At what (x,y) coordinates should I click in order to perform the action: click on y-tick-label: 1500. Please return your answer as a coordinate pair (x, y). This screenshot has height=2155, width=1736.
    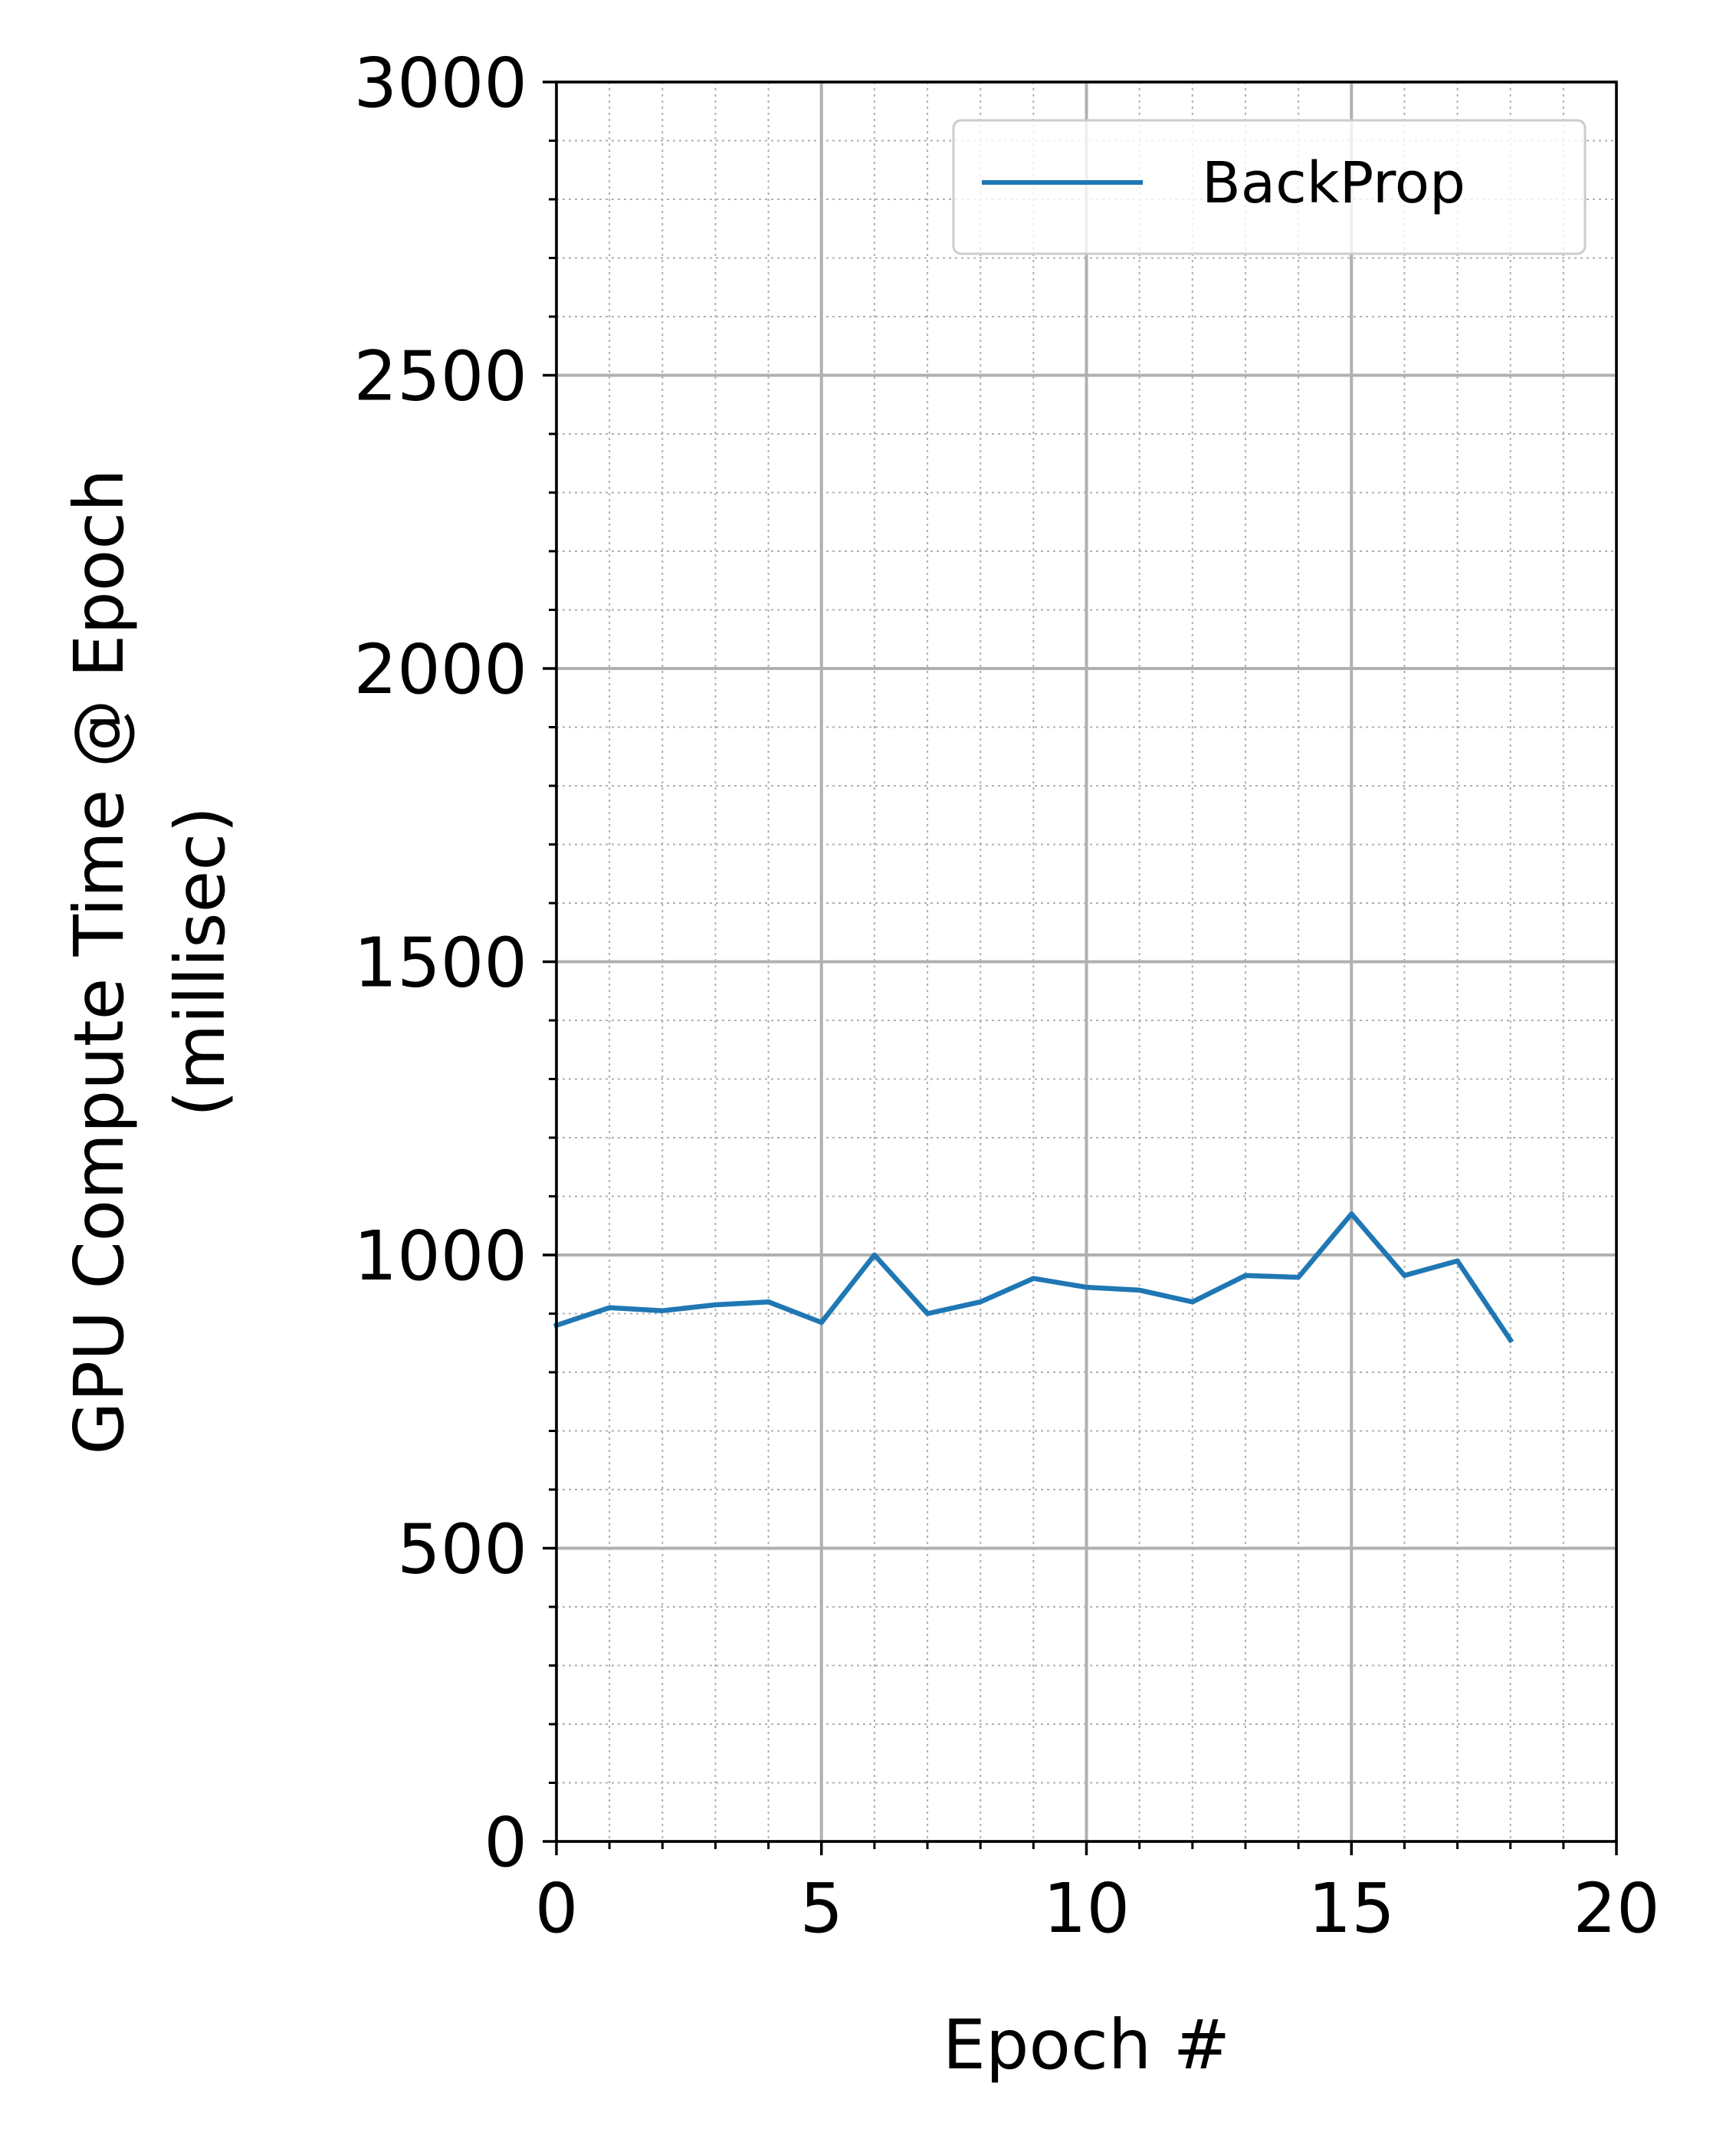
    Looking at the image, I should click on (441, 963).